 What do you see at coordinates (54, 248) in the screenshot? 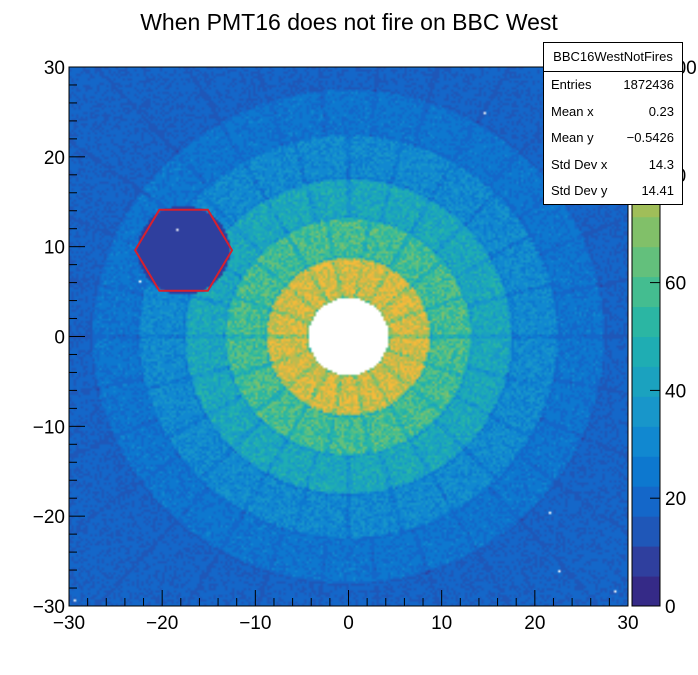
I see `y-tick-label: 10` at bounding box center [54, 248].